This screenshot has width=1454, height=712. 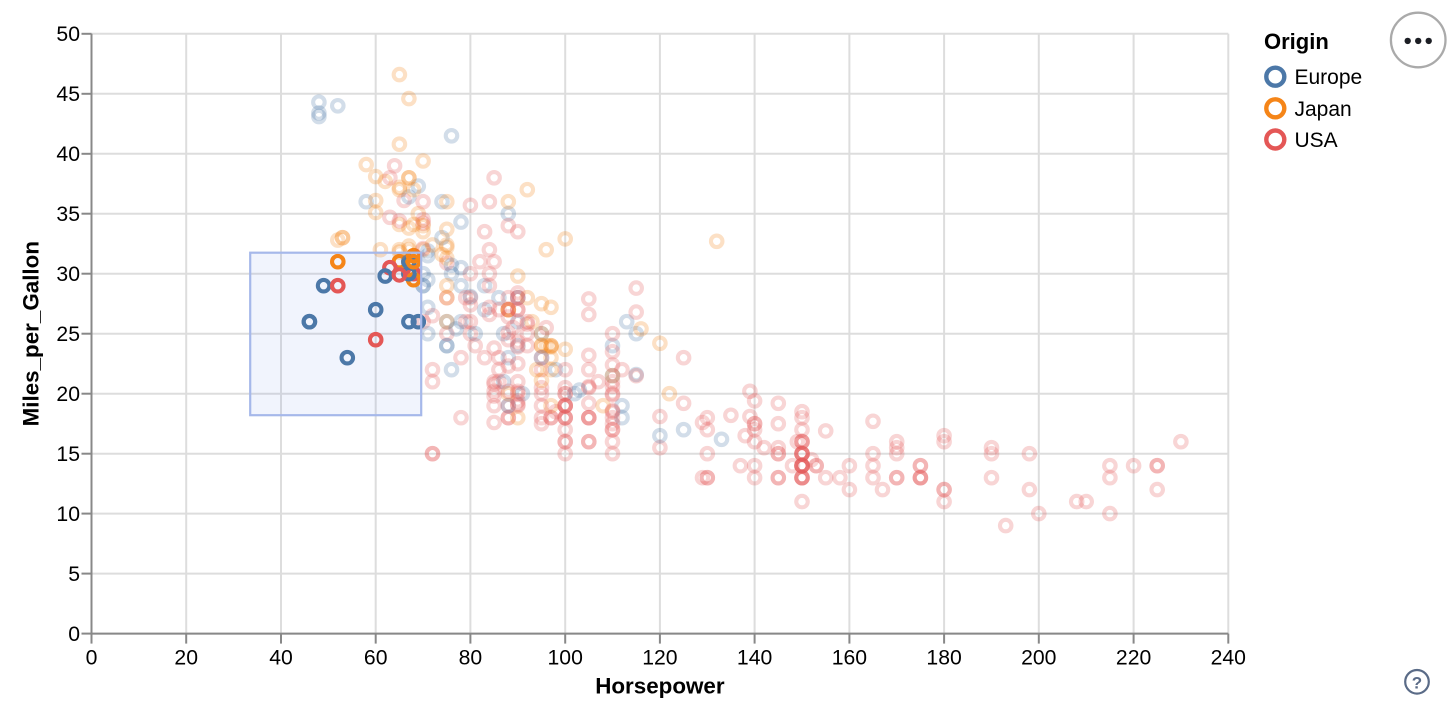 I want to click on svg-text: 15, so click(x=68, y=454).